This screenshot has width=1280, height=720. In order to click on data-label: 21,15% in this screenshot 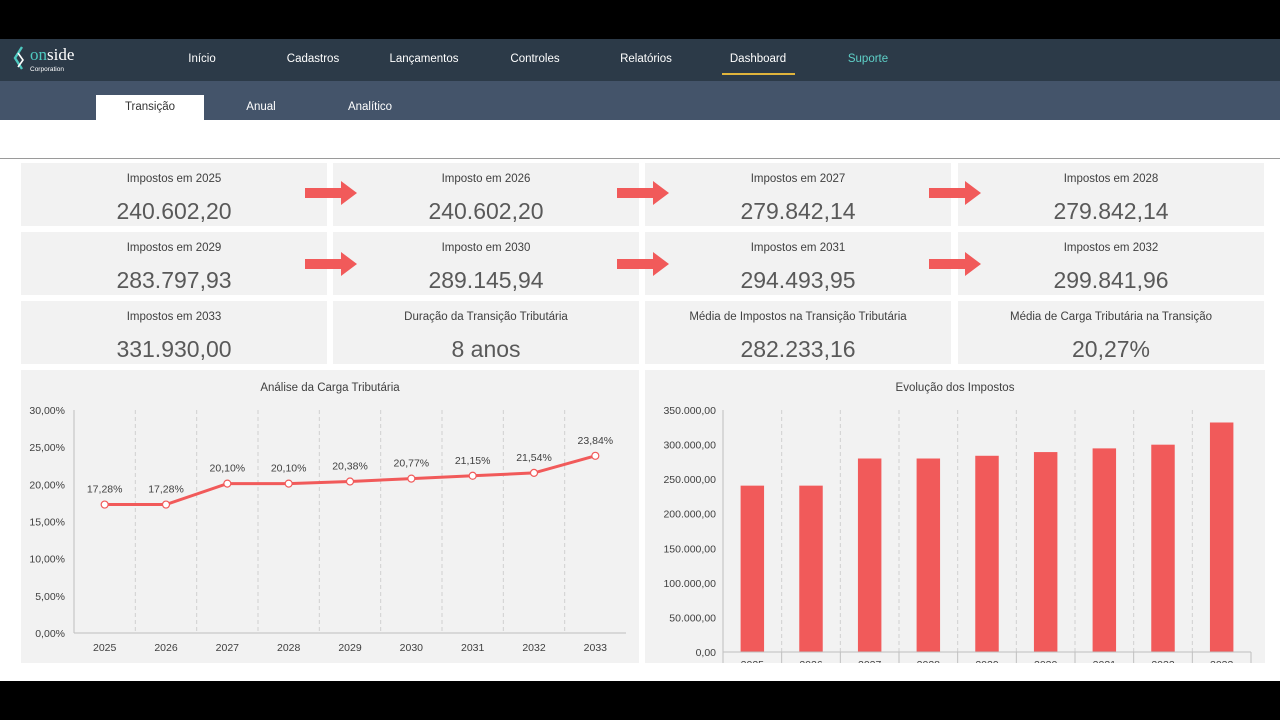, I will do `click(473, 461)`.